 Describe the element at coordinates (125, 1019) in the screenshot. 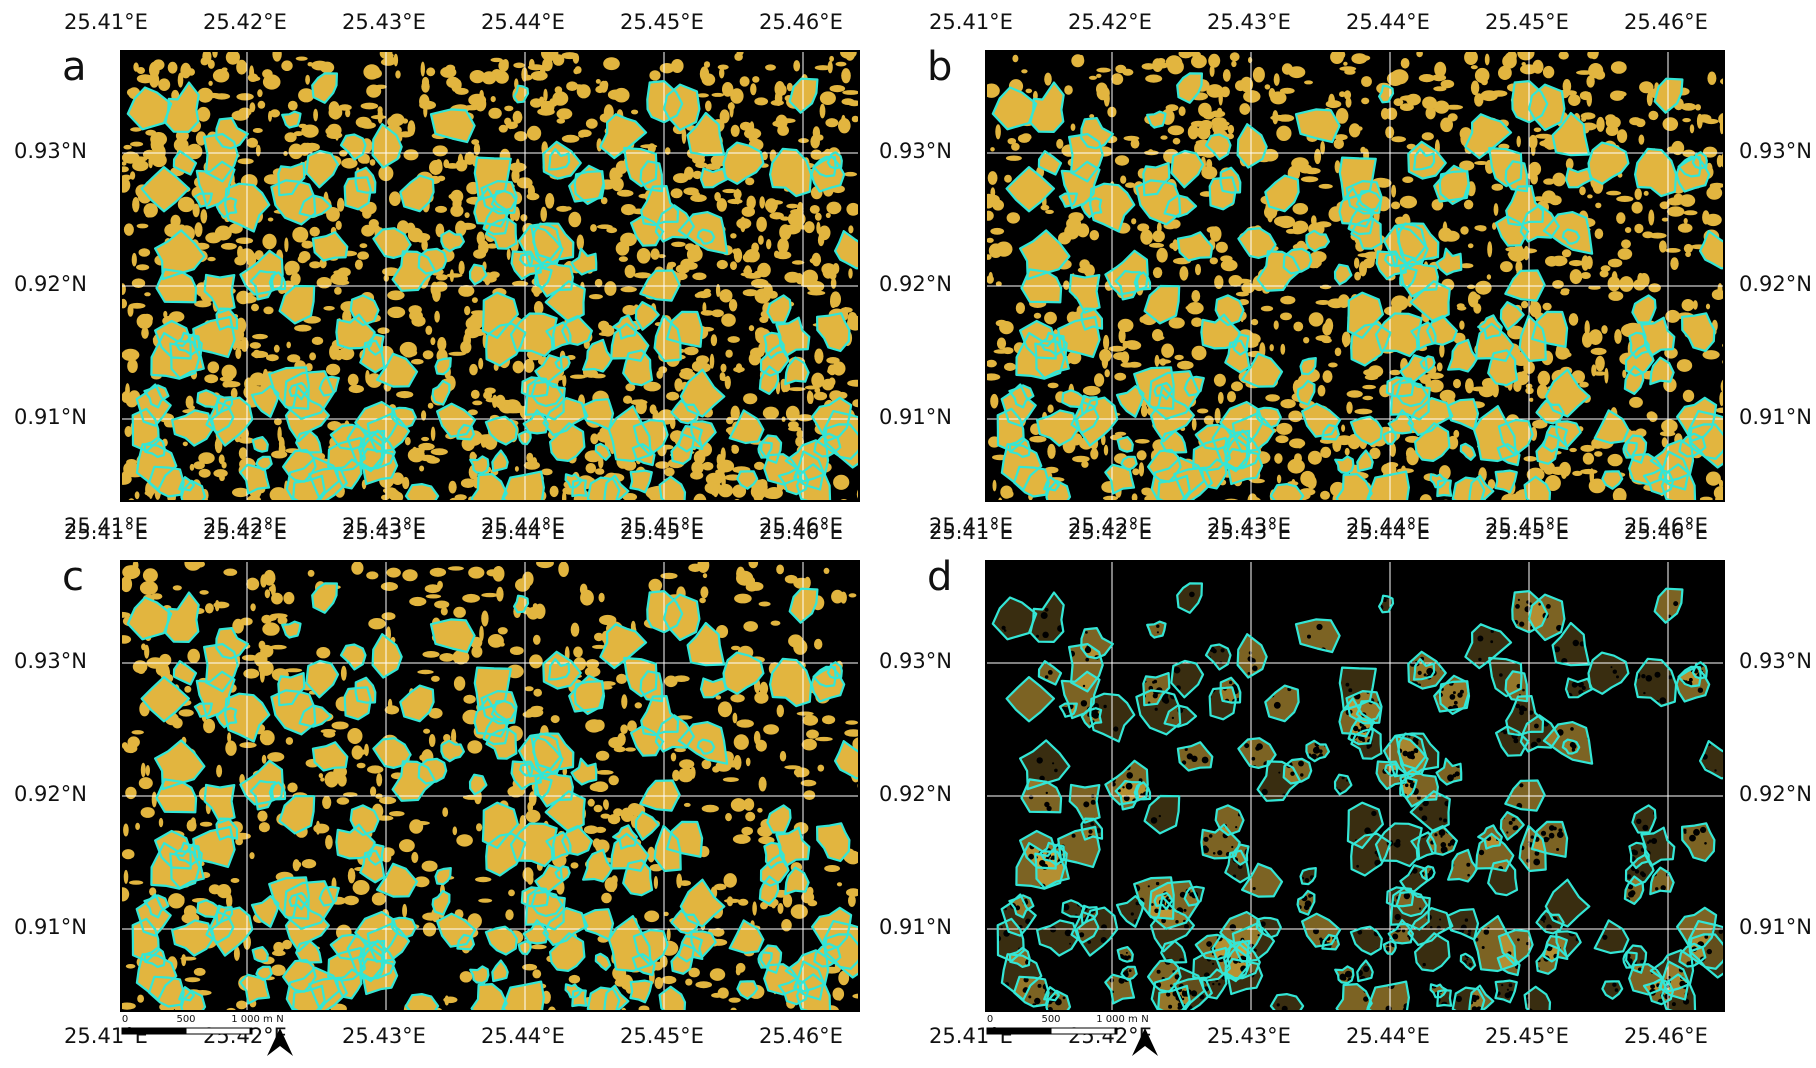

I see `scale-label: 0` at that location.